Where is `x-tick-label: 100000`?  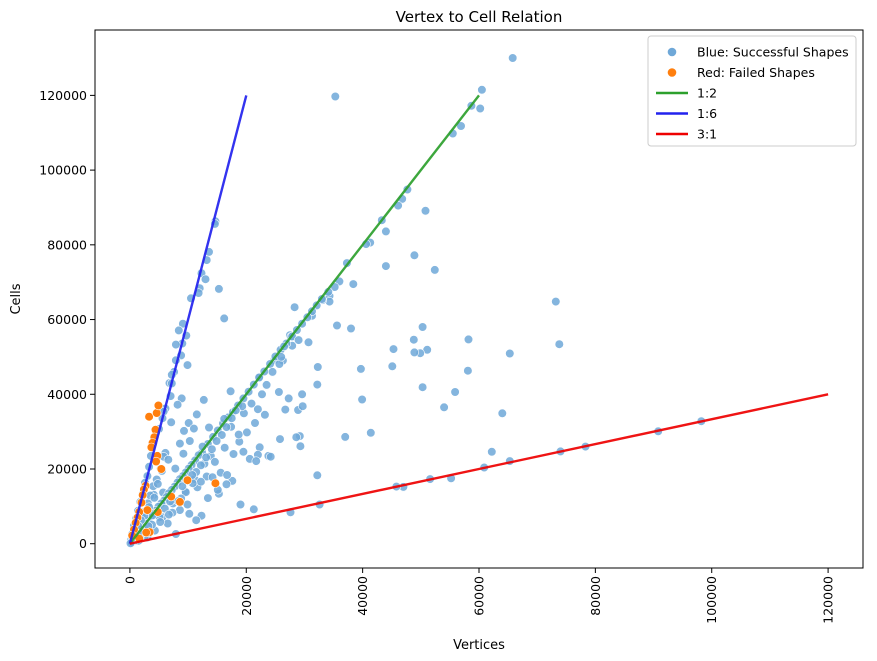
x-tick-label: 100000 is located at coordinates (711, 600).